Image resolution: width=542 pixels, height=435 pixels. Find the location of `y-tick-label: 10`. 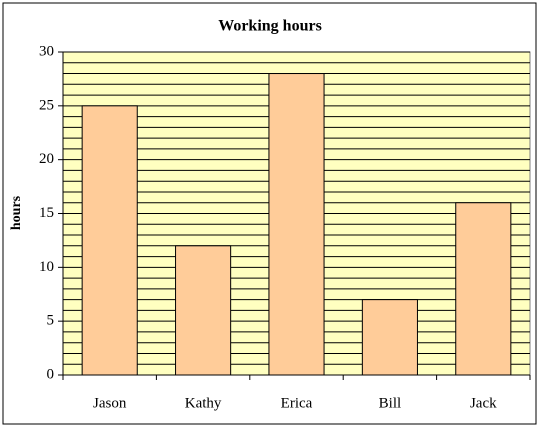

y-tick-label: 10 is located at coordinates (46, 267).